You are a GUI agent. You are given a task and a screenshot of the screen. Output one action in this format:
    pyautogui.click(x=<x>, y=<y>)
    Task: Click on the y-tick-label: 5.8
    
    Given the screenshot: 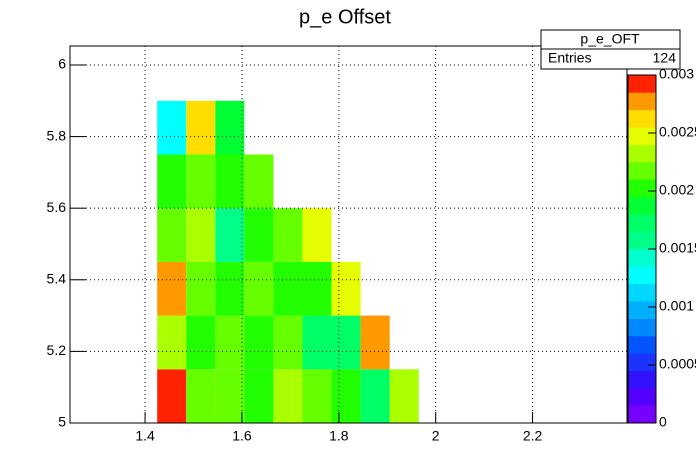 What is the action you would take?
    pyautogui.click(x=57, y=135)
    